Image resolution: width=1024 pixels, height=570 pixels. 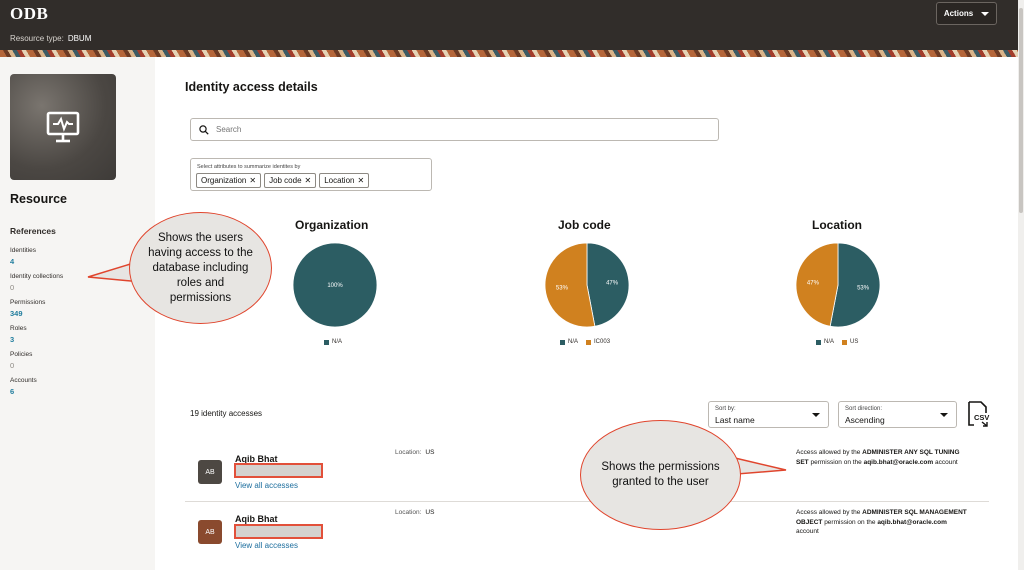 What do you see at coordinates (12, 261) in the screenshot?
I see `ref-value-link: 4` at bounding box center [12, 261].